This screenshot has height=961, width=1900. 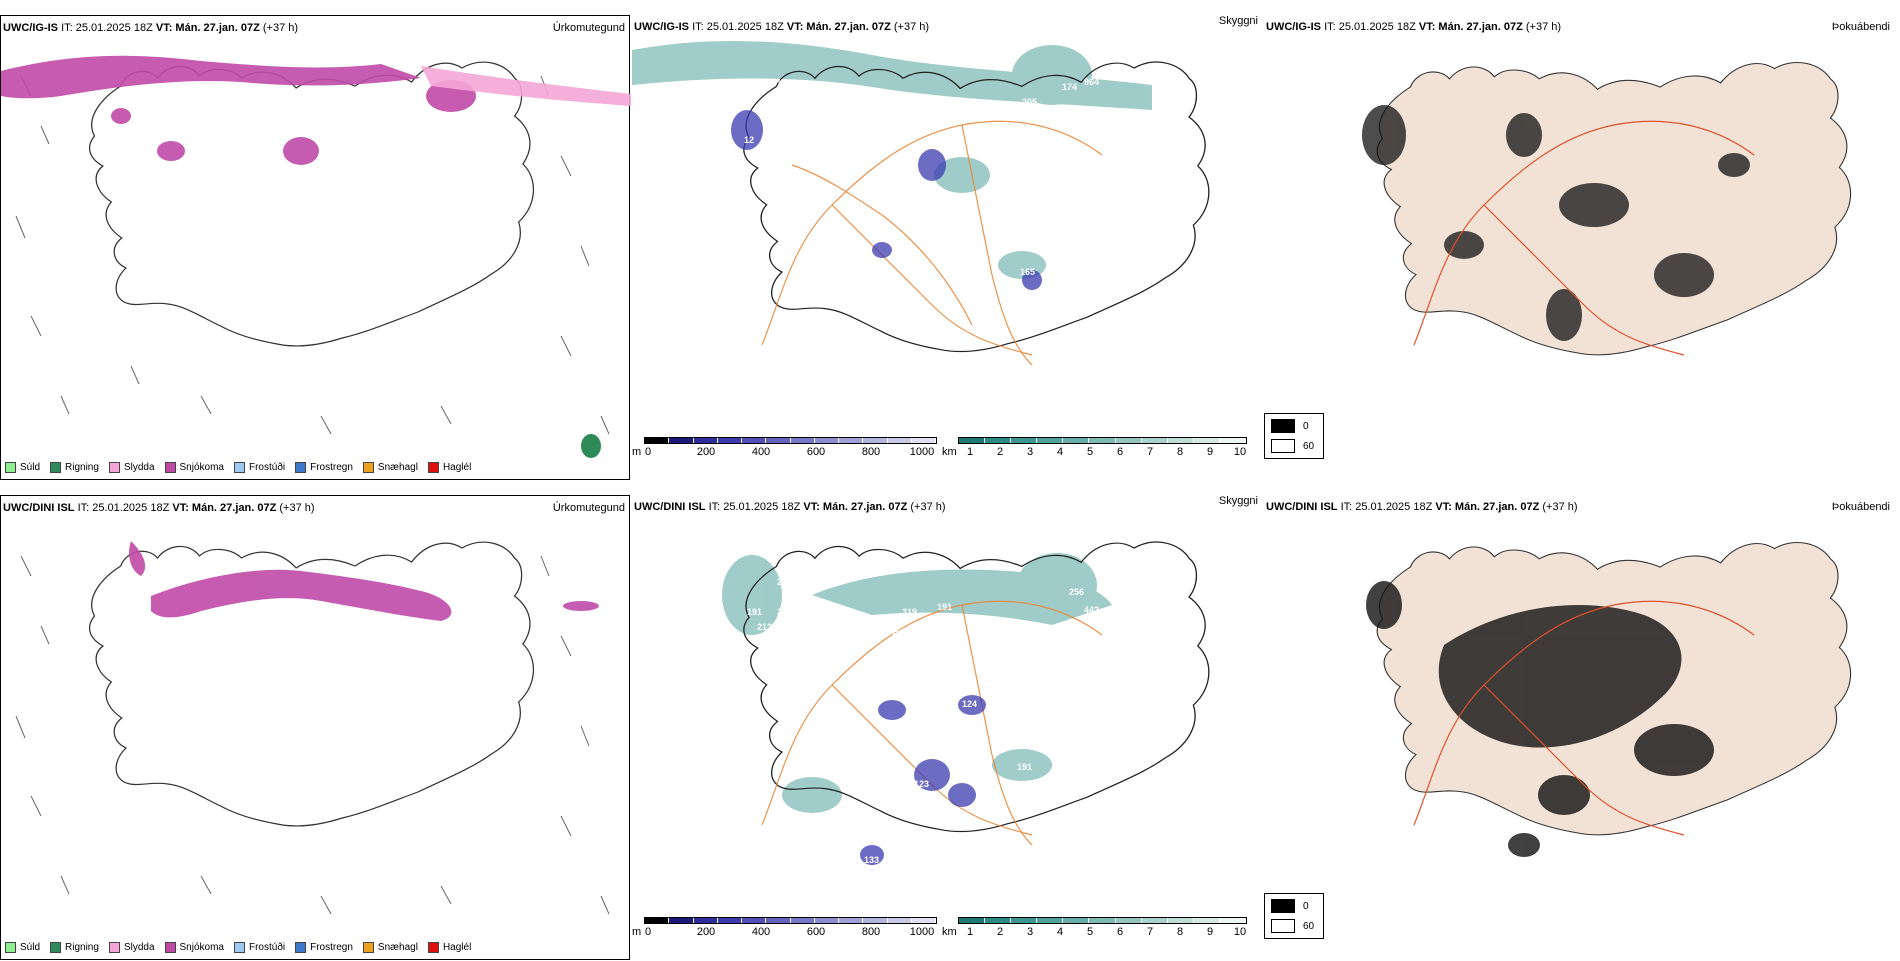 I want to click on road-network, so click(x=1584, y=718).